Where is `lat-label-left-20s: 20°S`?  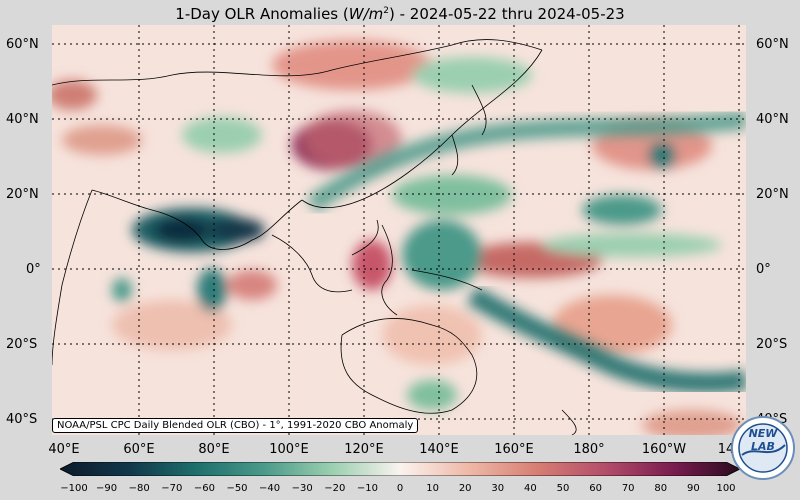
lat-label-left-20s: 20°S is located at coordinates (22, 344).